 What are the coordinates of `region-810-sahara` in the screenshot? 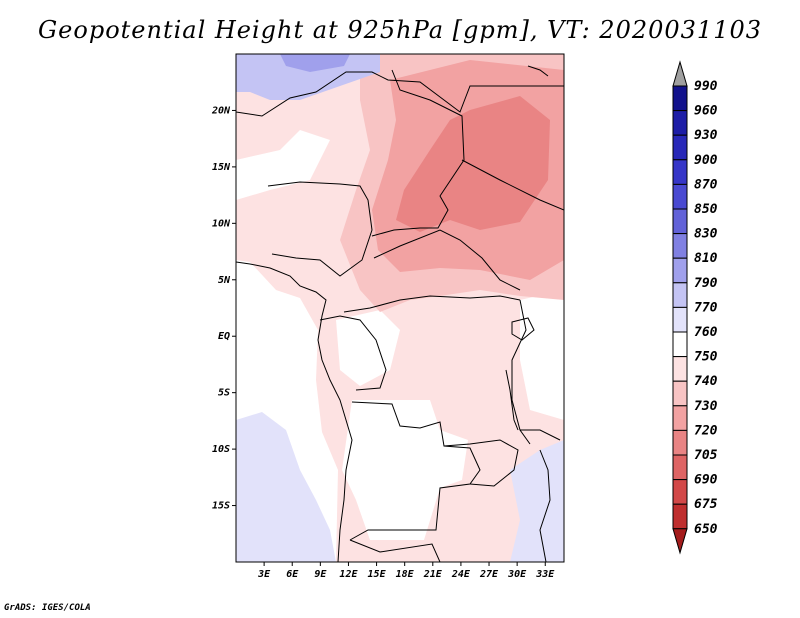 It's located at (315, 63).